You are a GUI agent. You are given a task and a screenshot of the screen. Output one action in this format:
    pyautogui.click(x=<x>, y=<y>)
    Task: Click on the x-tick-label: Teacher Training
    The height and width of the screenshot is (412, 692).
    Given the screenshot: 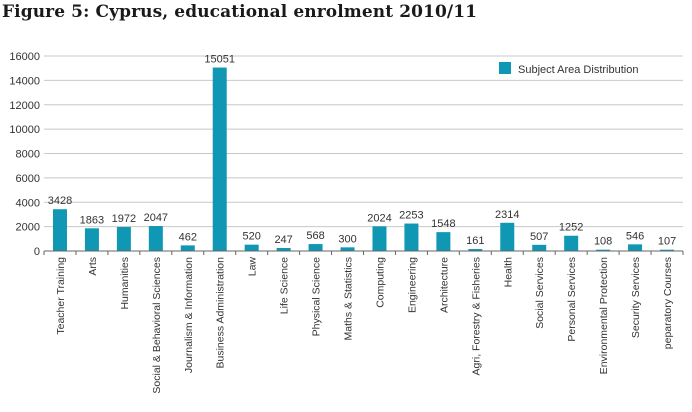 What is the action you would take?
    pyautogui.click(x=61, y=296)
    